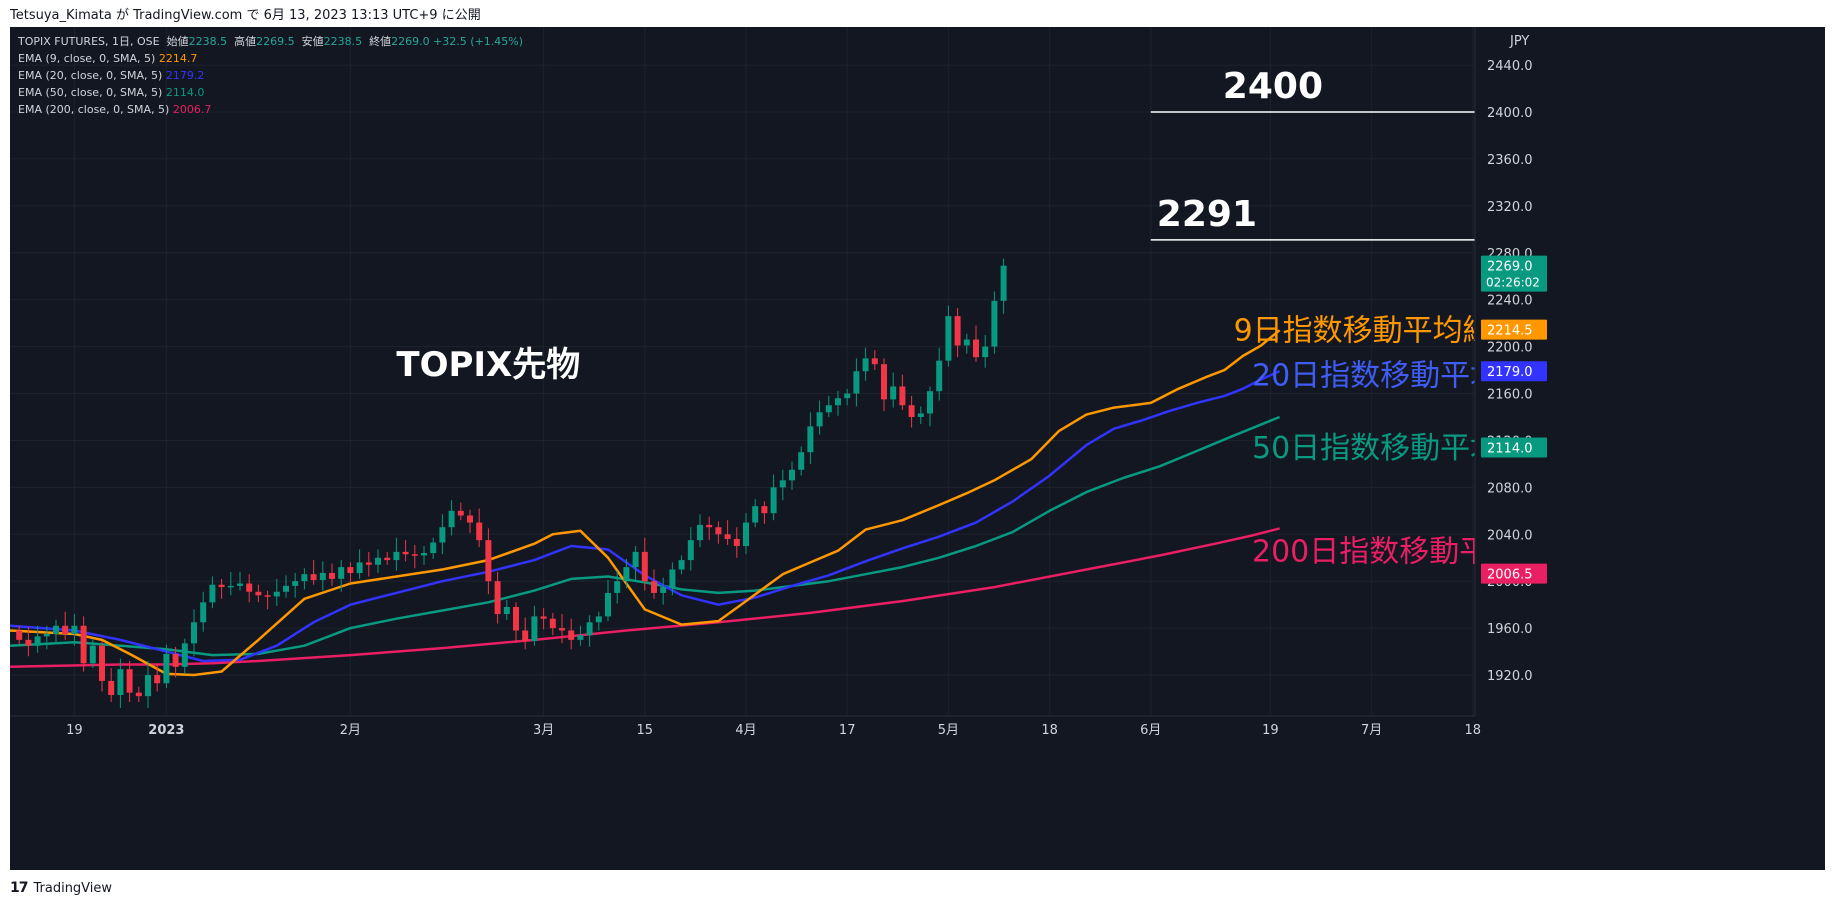 Image resolution: width=1834 pixels, height=907 pixels. What do you see at coordinates (208, 41) in the screenshot?
I see `open-value: 2238.5` at bounding box center [208, 41].